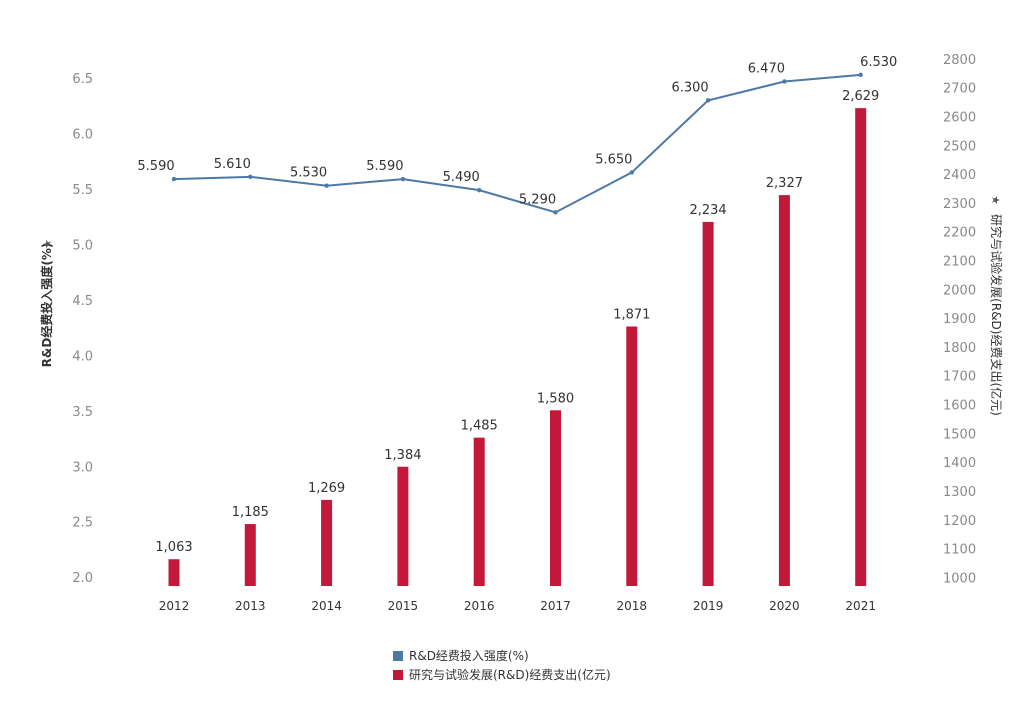 This screenshot has width=1024, height=704. Describe the element at coordinates (959, 117) in the screenshot. I see `right-tick-label: 2600` at that location.